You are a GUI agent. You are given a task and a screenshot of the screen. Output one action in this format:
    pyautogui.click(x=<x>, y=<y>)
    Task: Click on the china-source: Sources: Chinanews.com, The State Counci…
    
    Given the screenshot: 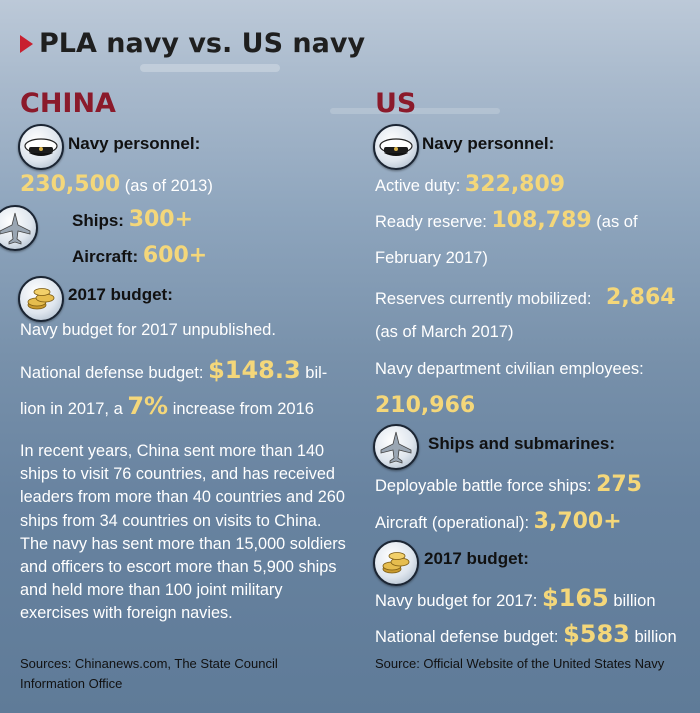 What is the action you would take?
    pyautogui.click(x=149, y=674)
    